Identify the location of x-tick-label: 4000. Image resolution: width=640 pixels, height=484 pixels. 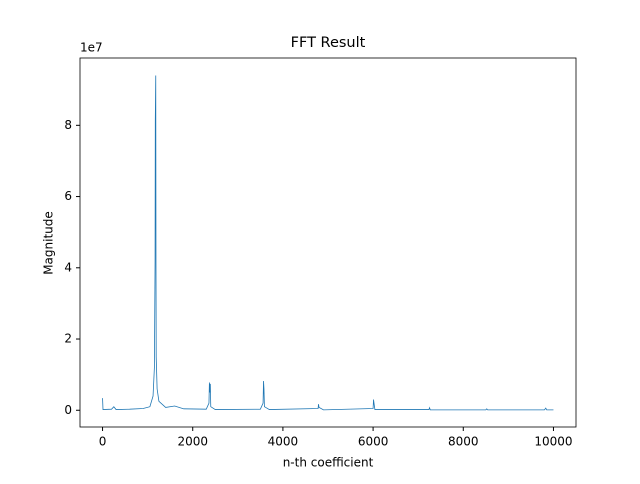
(283, 442).